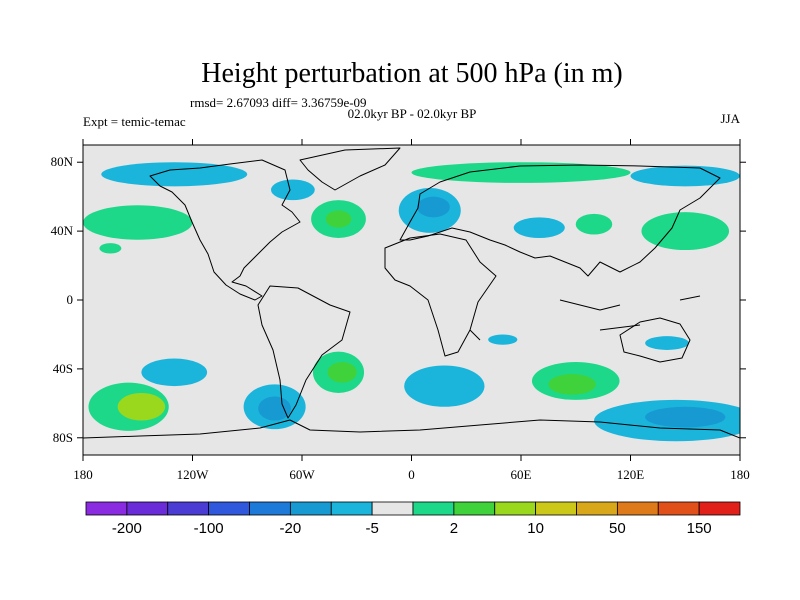  Describe the element at coordinates (225, 230) in the screenshot. I see `coastline-north-america` at that location.